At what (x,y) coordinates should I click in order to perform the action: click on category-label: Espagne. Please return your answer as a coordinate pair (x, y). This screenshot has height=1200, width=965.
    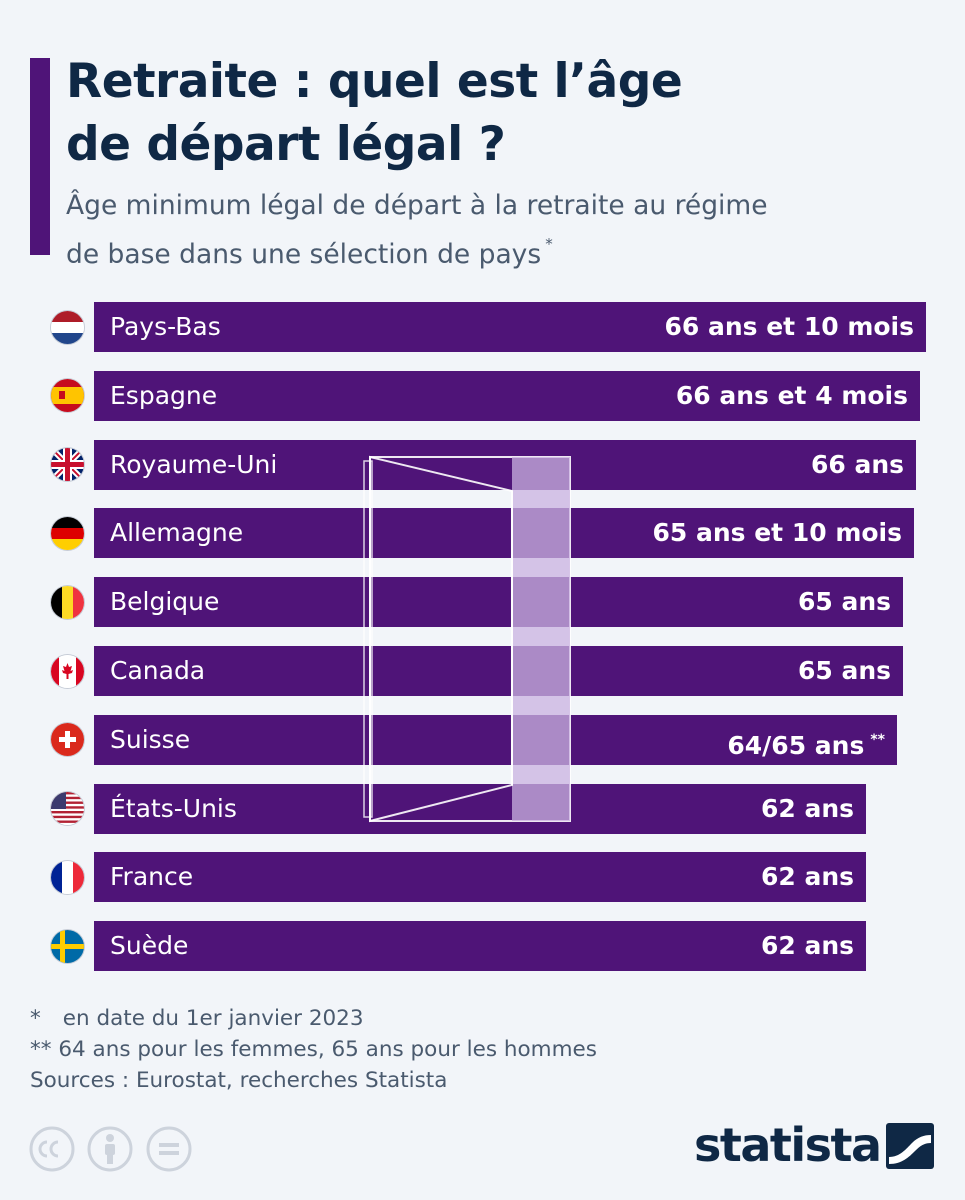
    Looking at the image, I should click on (164, 395).